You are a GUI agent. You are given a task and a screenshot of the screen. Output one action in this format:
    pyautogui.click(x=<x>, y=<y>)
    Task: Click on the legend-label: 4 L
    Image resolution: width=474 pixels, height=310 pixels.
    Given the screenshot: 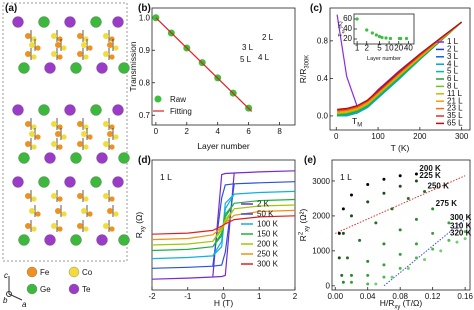 What is the action you would take?
    pyautogui.click(x=453, y=63)
    